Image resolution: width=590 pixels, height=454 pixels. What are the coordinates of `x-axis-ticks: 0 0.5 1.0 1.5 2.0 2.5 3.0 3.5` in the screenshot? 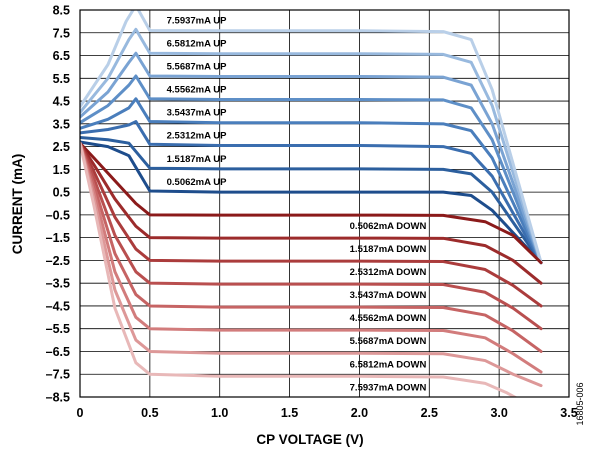 It's located at (327, 413).